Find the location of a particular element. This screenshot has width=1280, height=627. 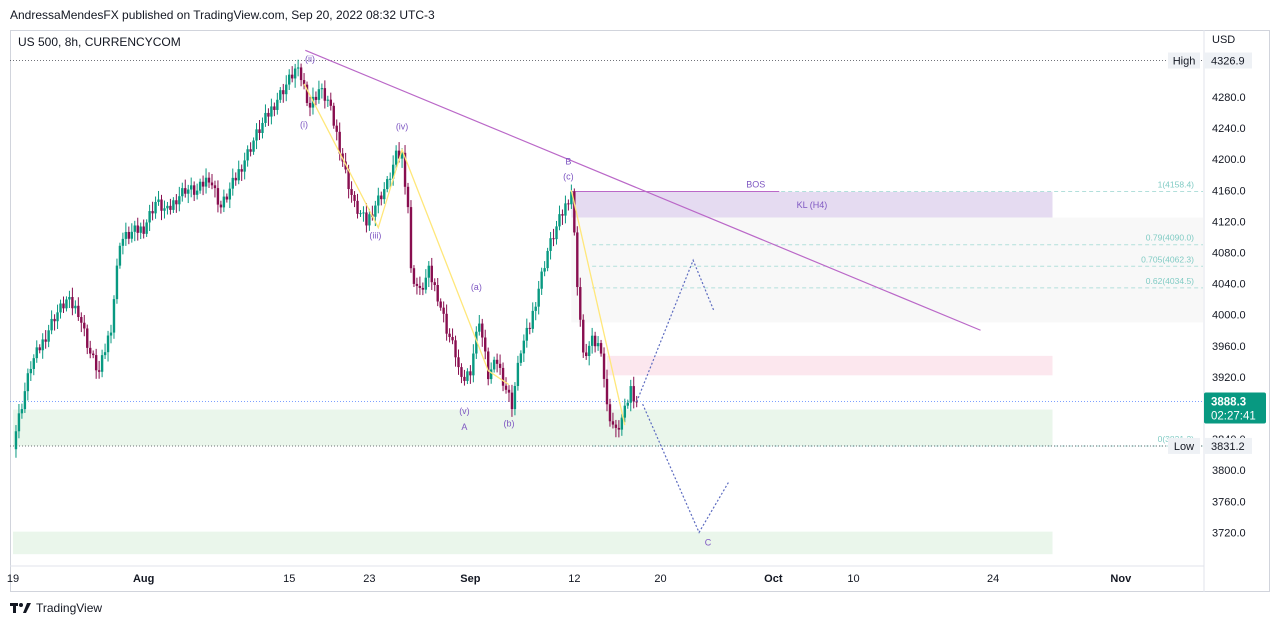

price-axis-tick: 4280.0 is located at coordinates (1229, 98).